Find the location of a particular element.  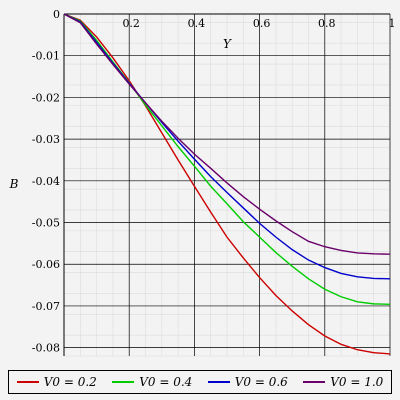

legend-label: V0 = 0.6 is located at coordinates (261, 382).